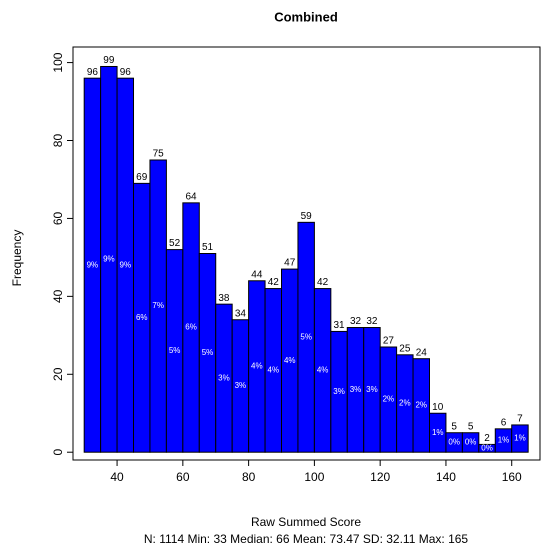 The image size is (542, 557). Describe the element at coordinates (58, 374) in the screenshot. I see `y-tick-label: 20` at that location.